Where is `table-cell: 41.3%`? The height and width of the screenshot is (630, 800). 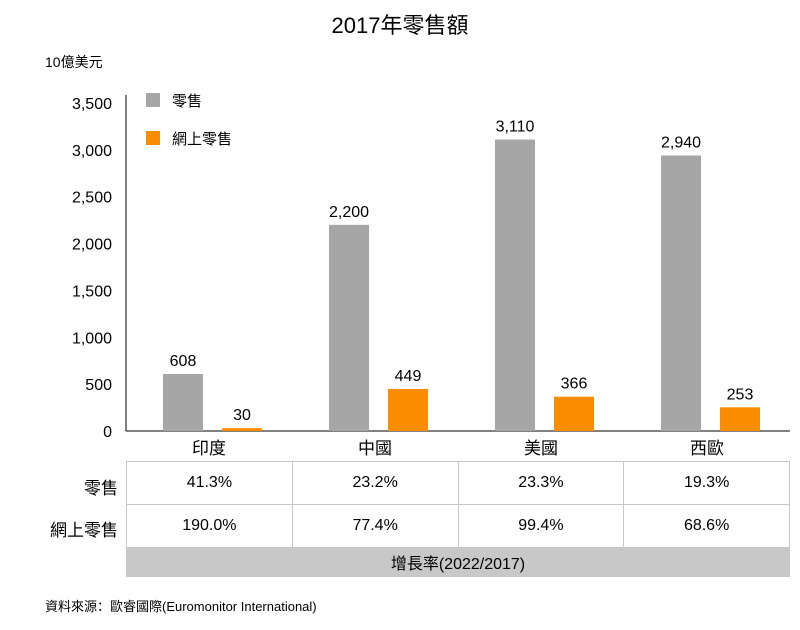 table-cell: 41.3% is located at coordinates (209, 483).